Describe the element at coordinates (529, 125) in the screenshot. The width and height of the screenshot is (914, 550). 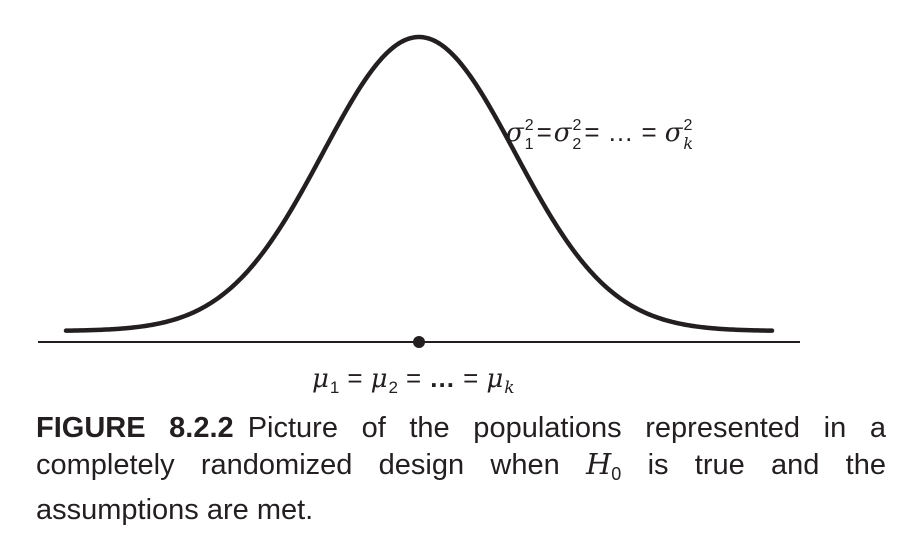
I see `sigma-1-sup: 2` at that location.